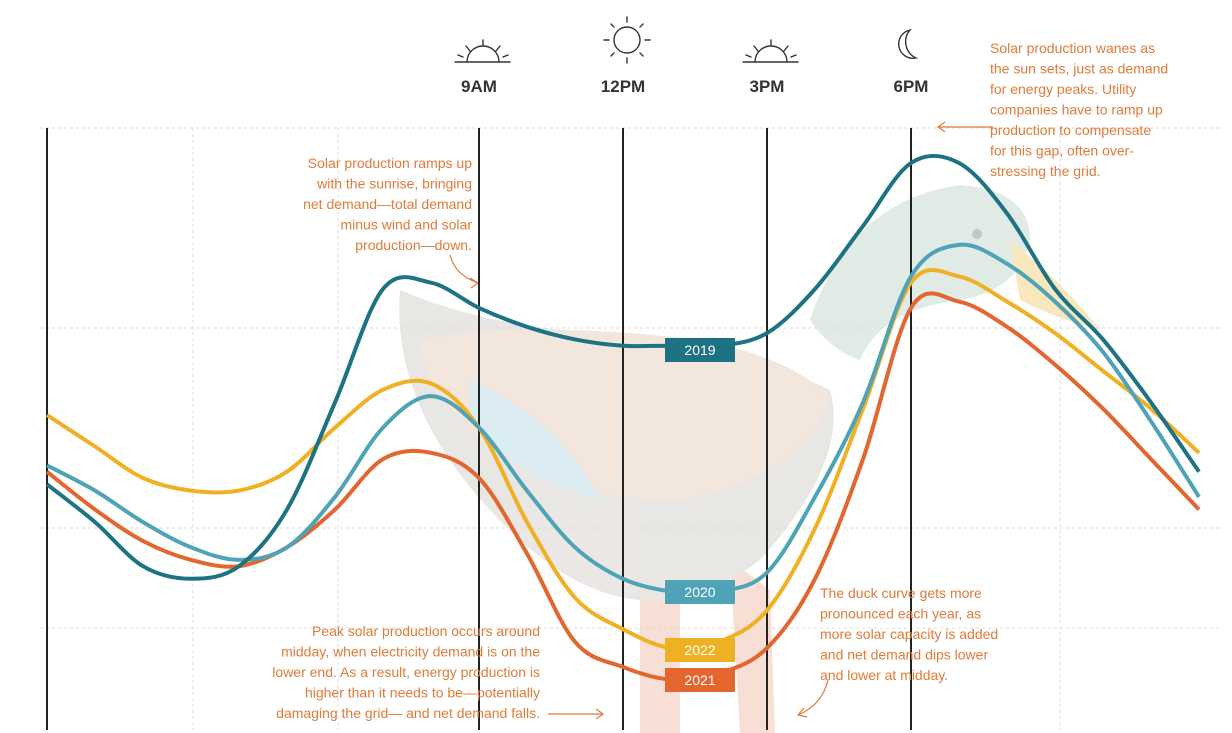 The width and height of the screenshot is (1232, 733). I want to click on annotation-line: for energy peaks. Utility, so click(1063, 89).